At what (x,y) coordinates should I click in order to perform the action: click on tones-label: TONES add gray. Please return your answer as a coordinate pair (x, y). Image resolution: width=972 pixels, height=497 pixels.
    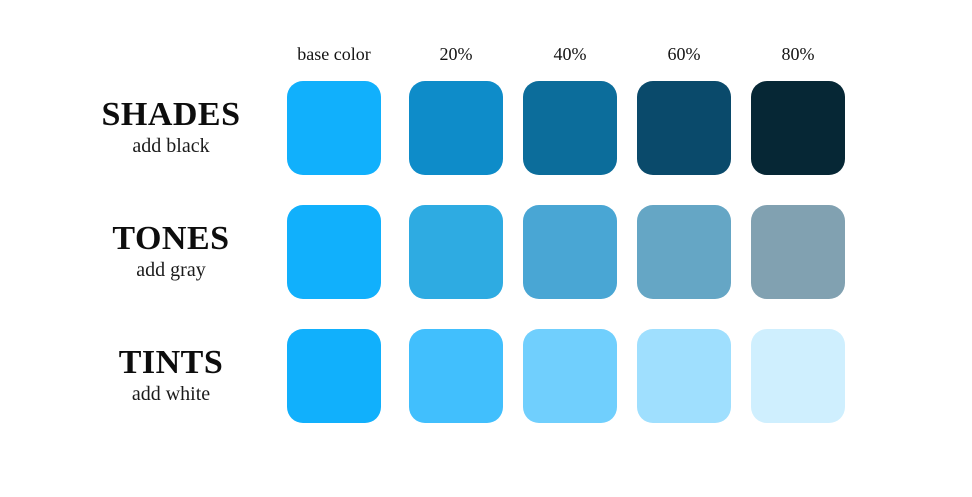
    Looking at the image, I should click on (143, 252).